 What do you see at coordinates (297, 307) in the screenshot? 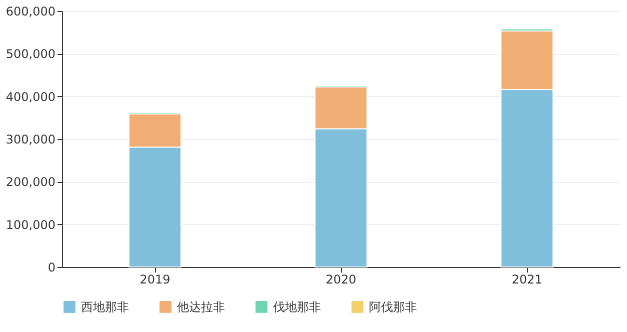
I see `legend-label: 伐地那非` at bounding box center [297, 307].